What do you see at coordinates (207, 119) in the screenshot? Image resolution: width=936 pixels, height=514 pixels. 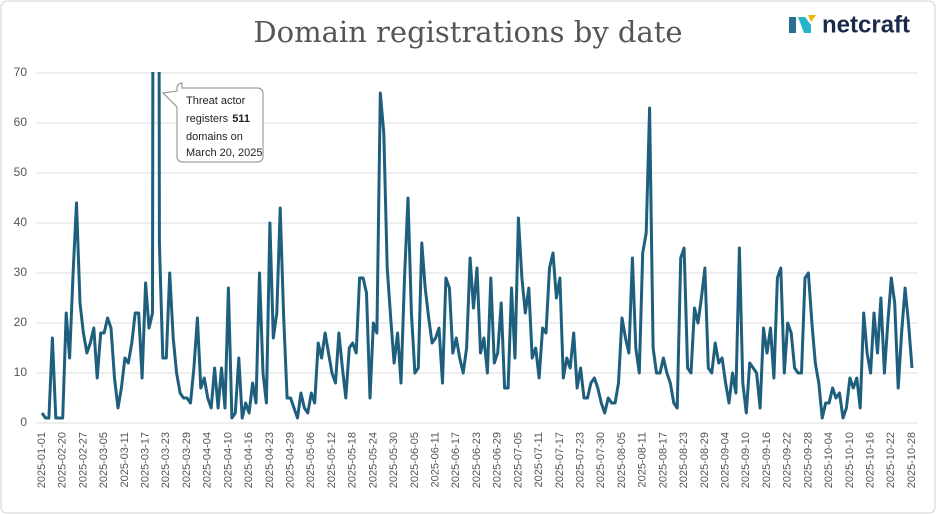 I see `annotation-line: registers` at bounding box center [207, 119].